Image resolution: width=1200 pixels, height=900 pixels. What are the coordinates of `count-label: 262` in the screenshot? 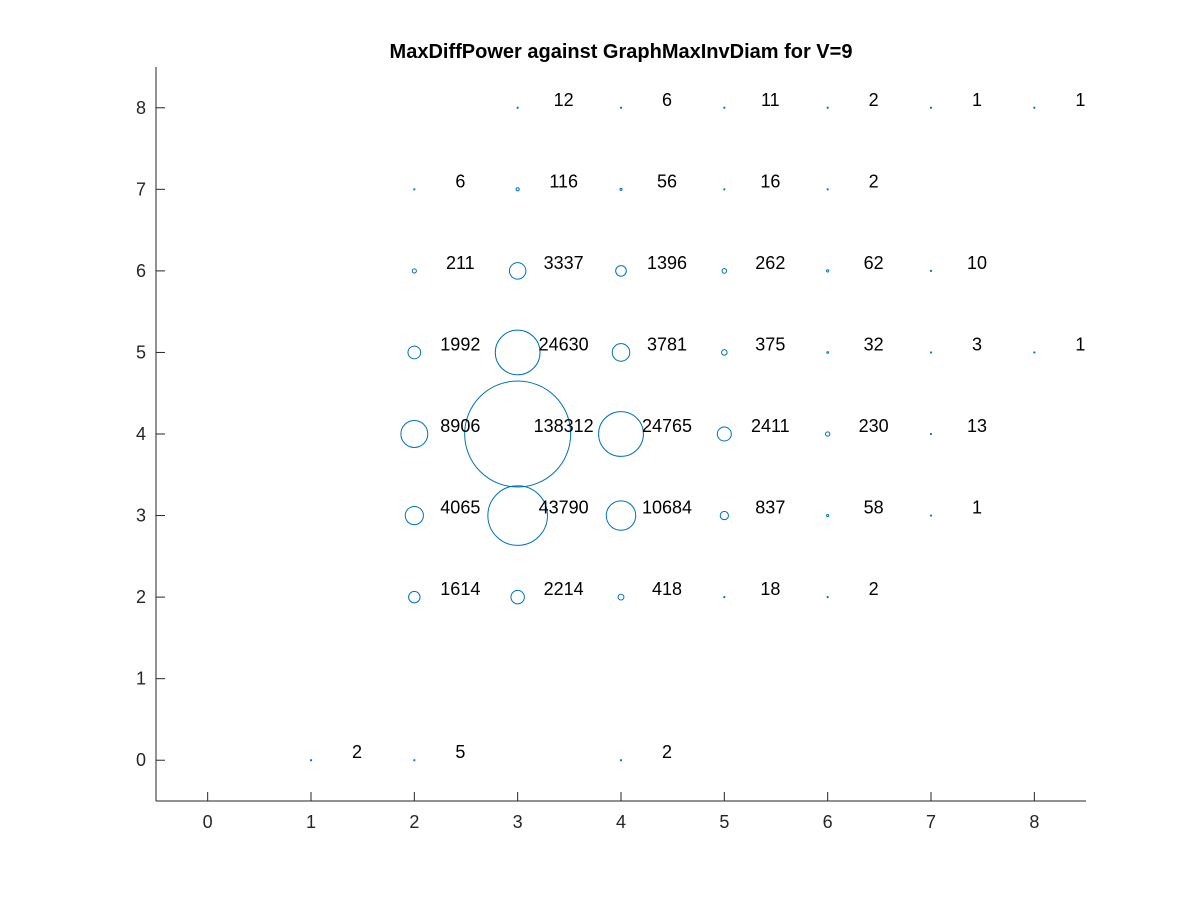 It's located at (770, 263).